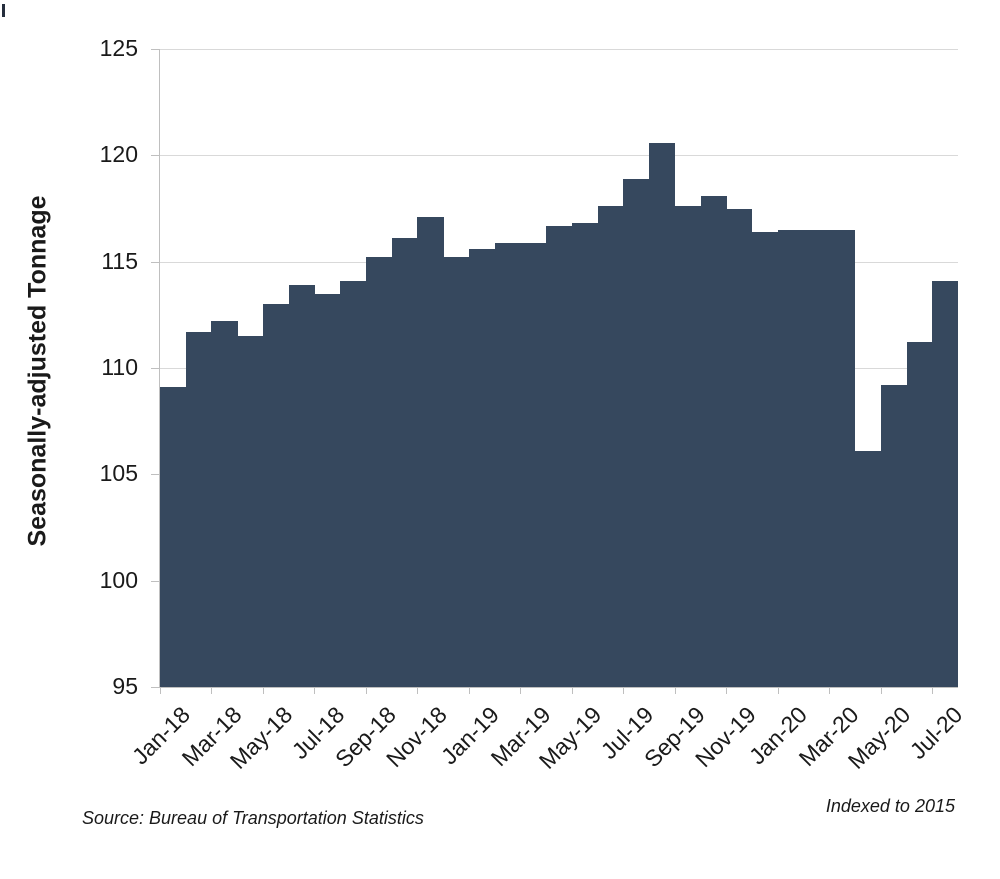  I want to click on y-tick-label: 120, so click(118, 154).